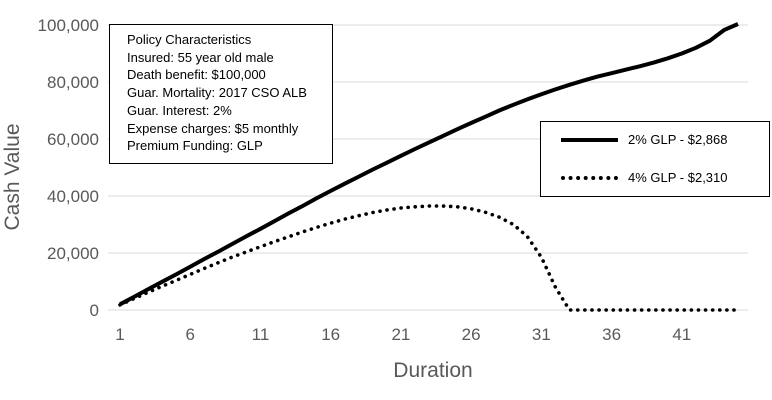 Image resolution: width=772 pixels, height=400 pixels. What do you see at coordinates (471, 334) in the screenshot?
I see `x-tick-label: 26` at bounding box center [471, 334].